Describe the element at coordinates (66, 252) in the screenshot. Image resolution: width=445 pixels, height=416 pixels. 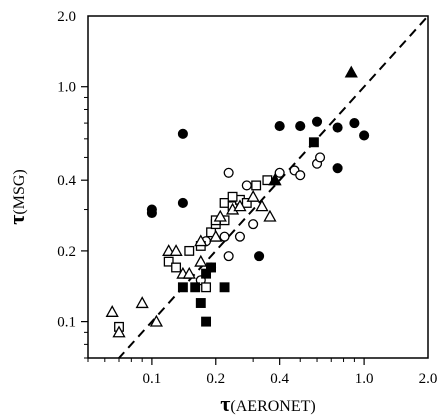
I see `y-tick-label: 0.2` at that location.